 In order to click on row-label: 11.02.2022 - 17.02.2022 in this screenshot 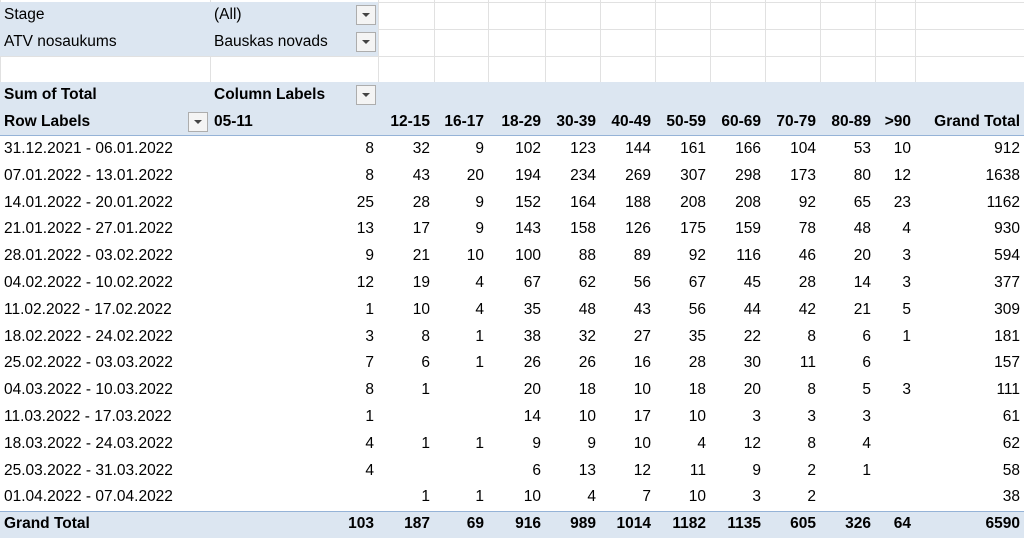, I will do `click(88, 309)`.